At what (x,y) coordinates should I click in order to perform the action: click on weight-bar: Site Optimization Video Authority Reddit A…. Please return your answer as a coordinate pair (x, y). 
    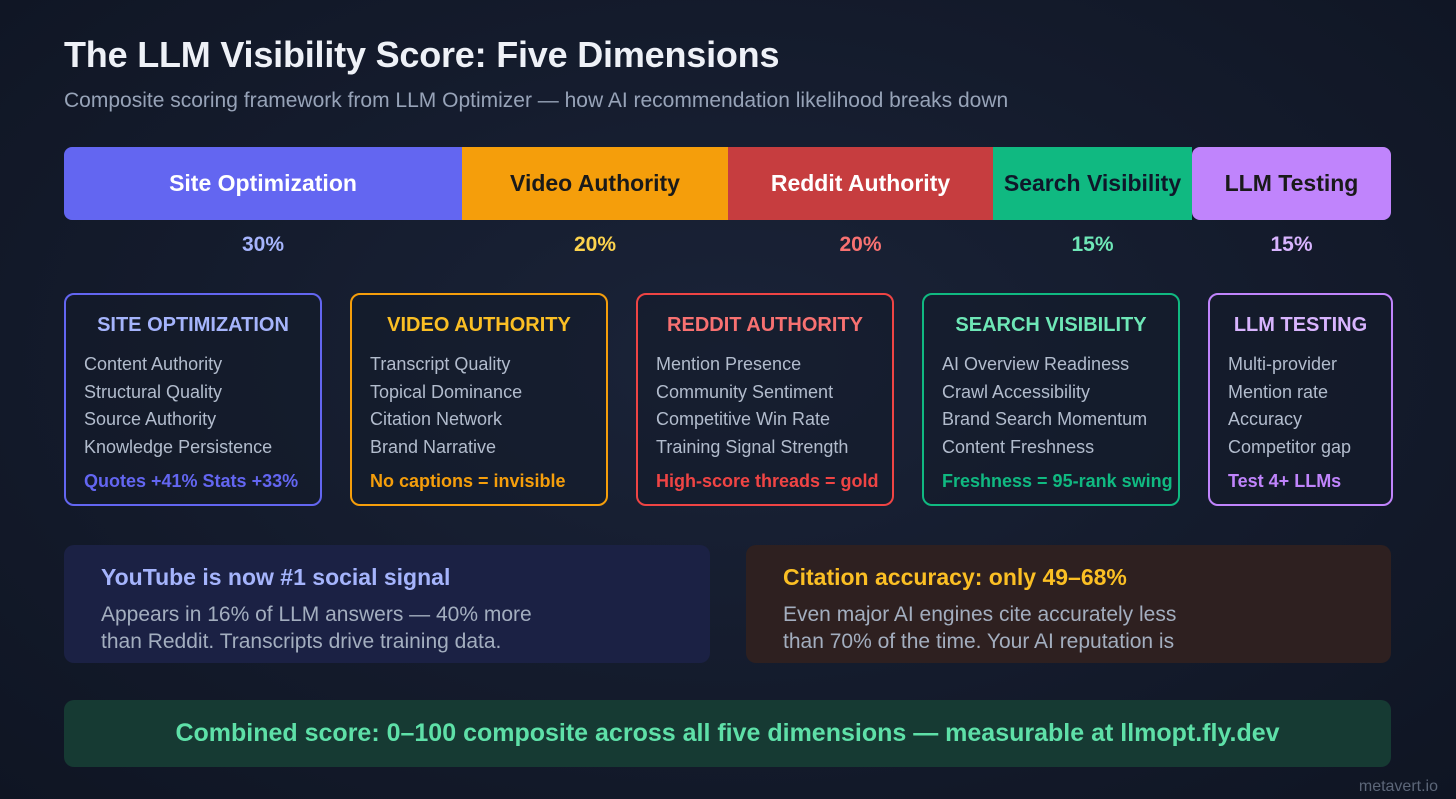
    Looking at the image, I should click on (727, 183).